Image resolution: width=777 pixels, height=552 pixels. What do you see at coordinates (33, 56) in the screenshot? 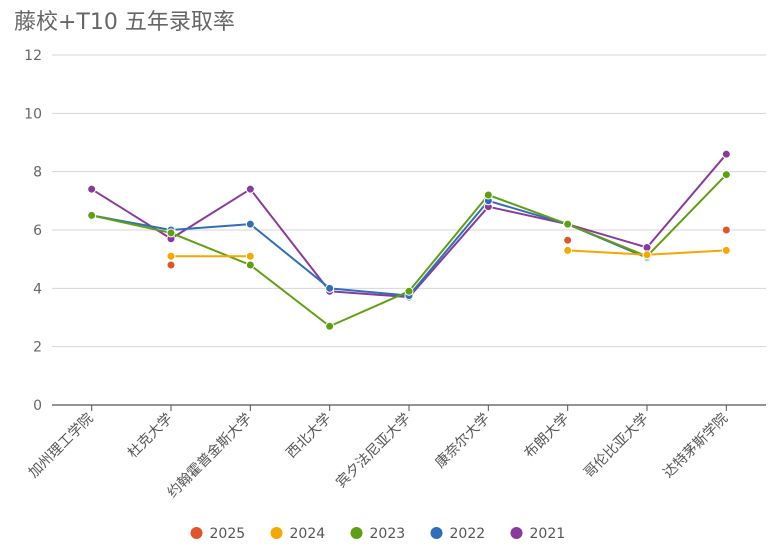
I see `y-tick-label: 12` at bounding box center [33, 56].